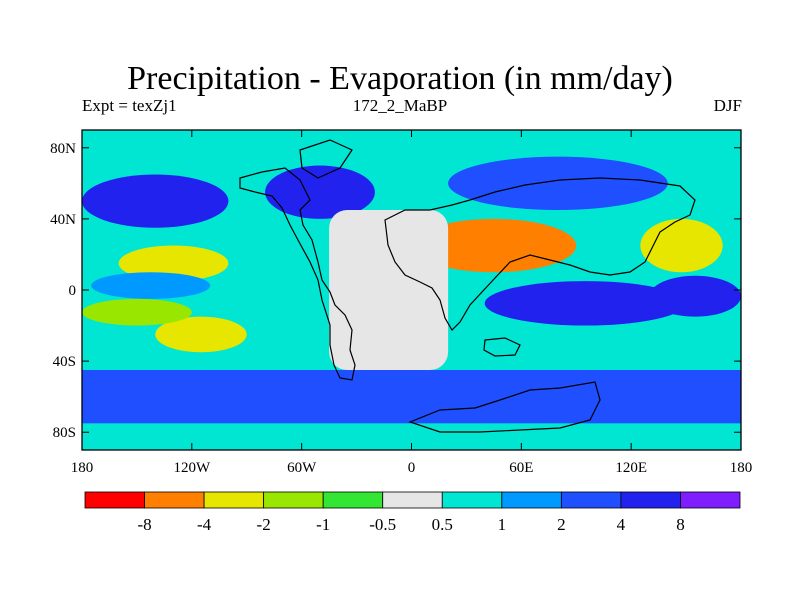 The width and height of the screenshot is (800, 600). Describe the element at coordinates (326, 159) in the screenshot. I see `coastline-greenland` at that location.